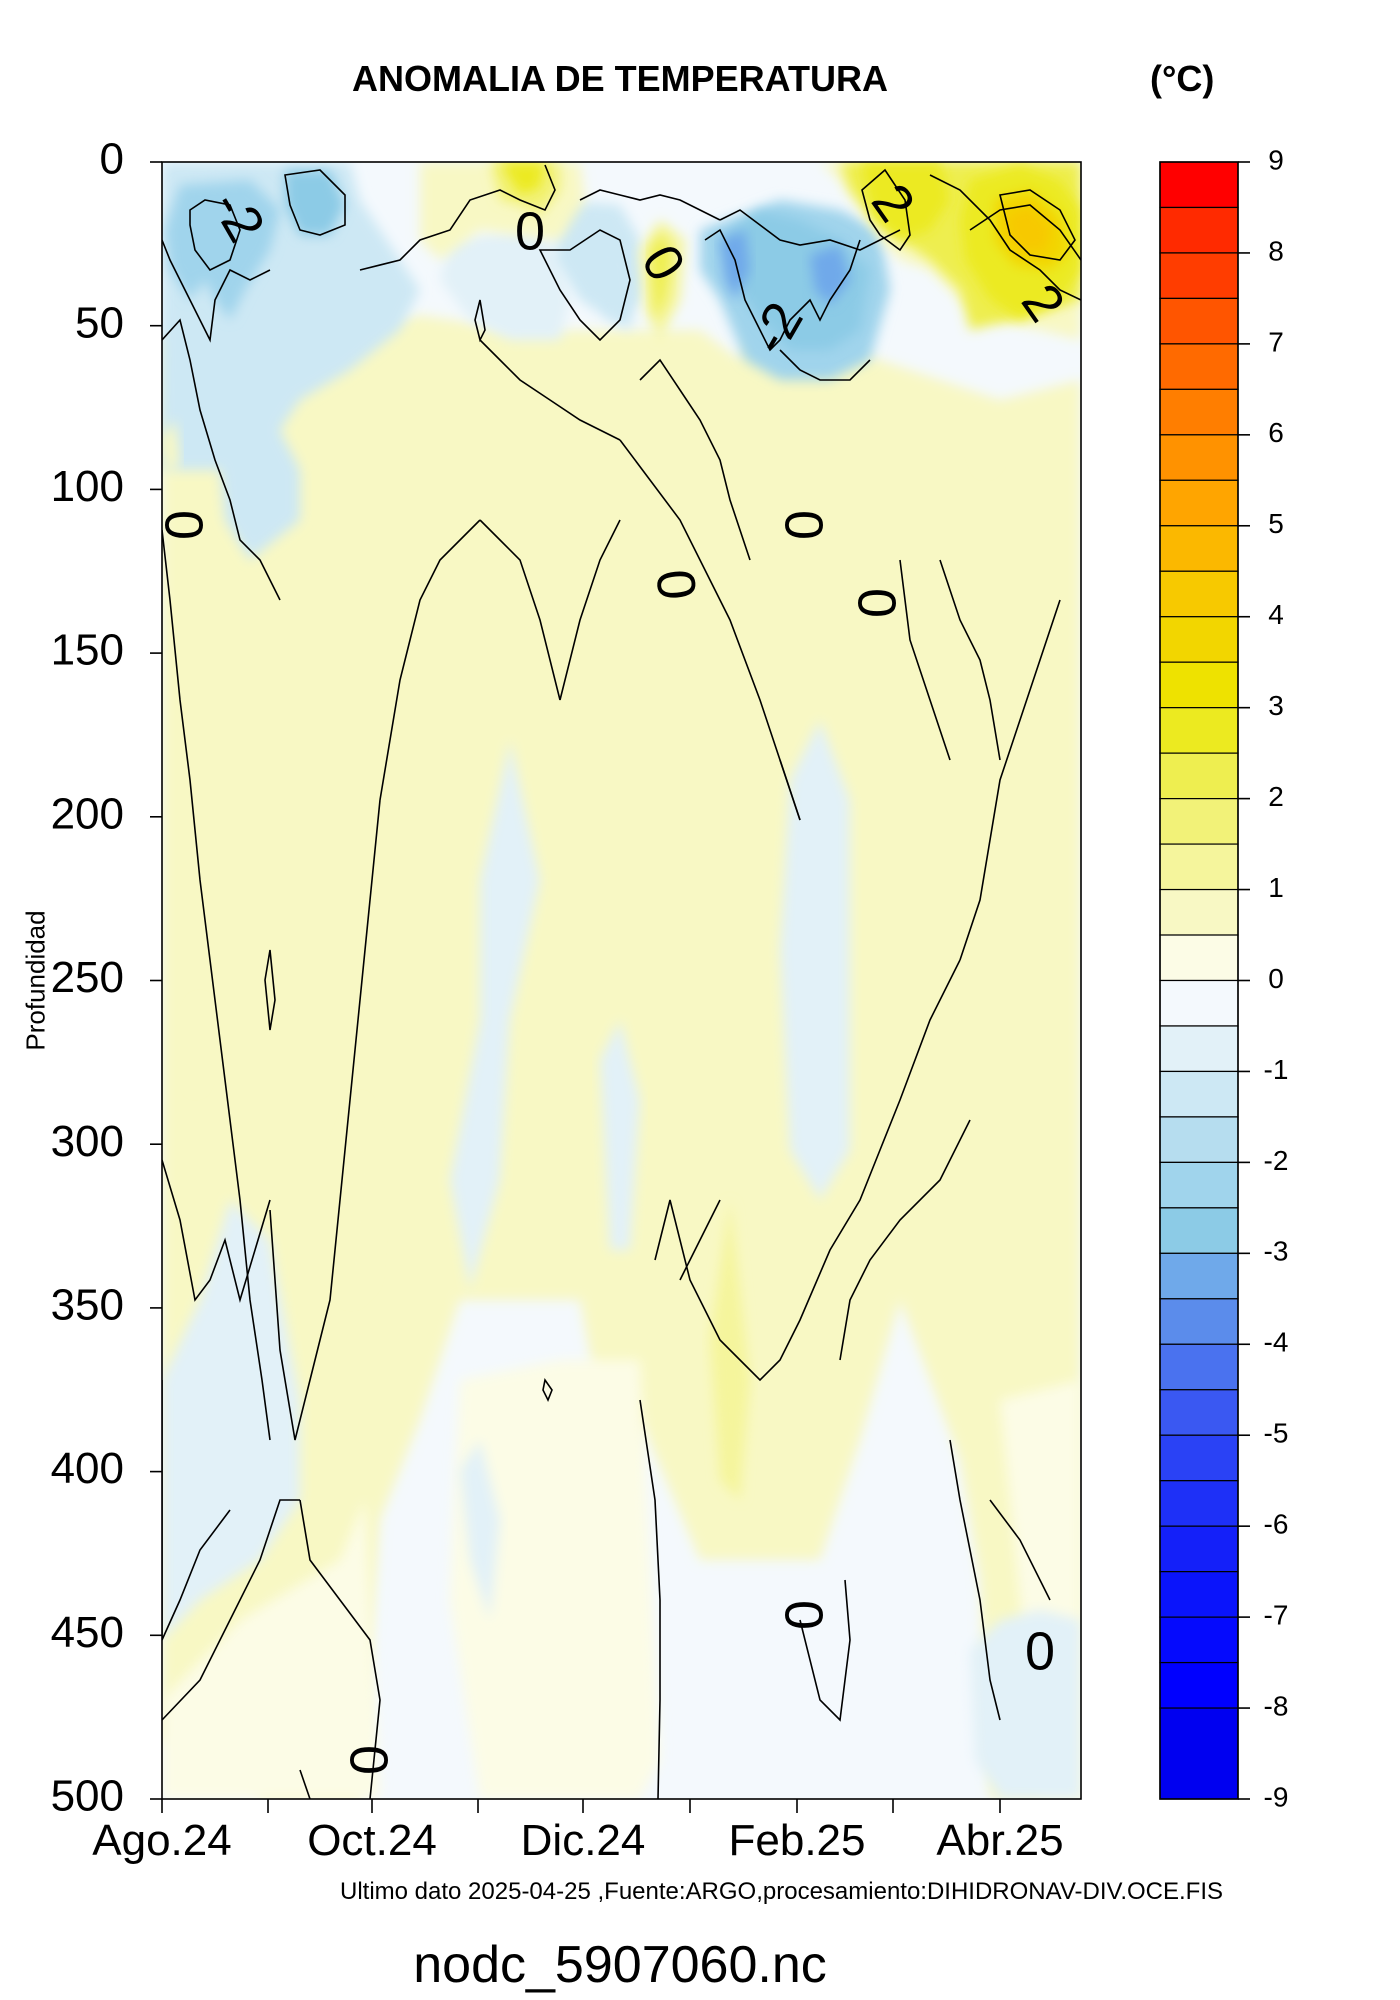 The image size is (1400, 2000). Describe the element at coordinates (1276, 341) in the screenshot. I see `colorbar-tick-label-2: 7` at that location.